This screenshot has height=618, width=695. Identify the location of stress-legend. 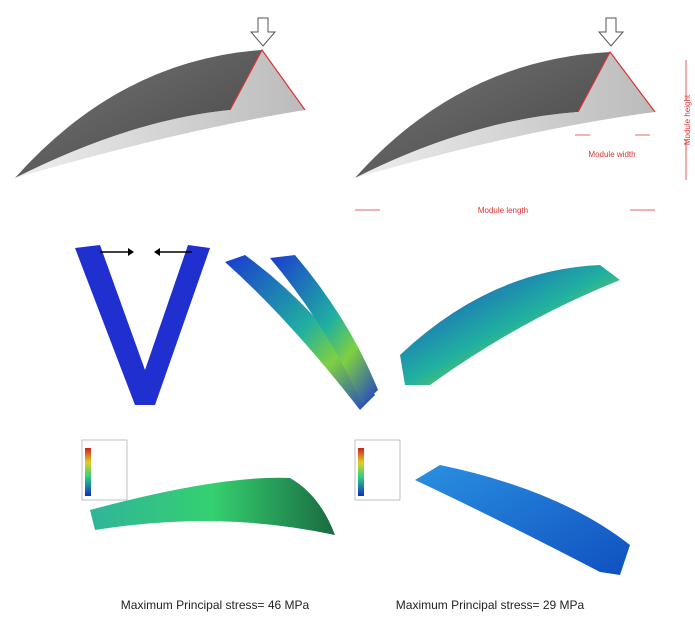
(241, 470).